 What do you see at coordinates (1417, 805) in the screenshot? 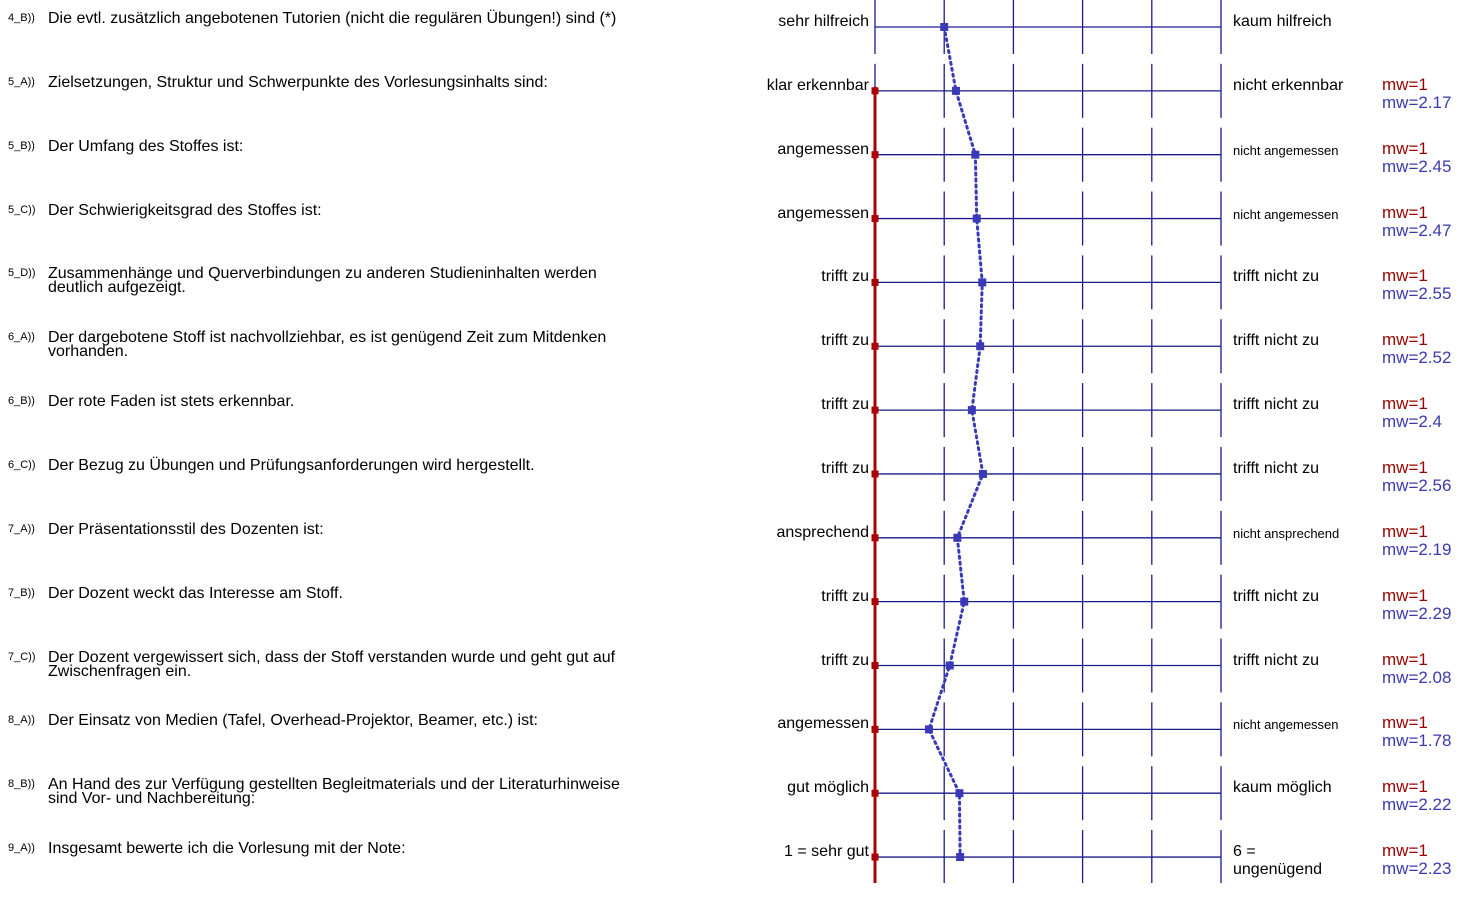
I see `mean-value-label: mw=2.22` at bounding box center [1417, 805].